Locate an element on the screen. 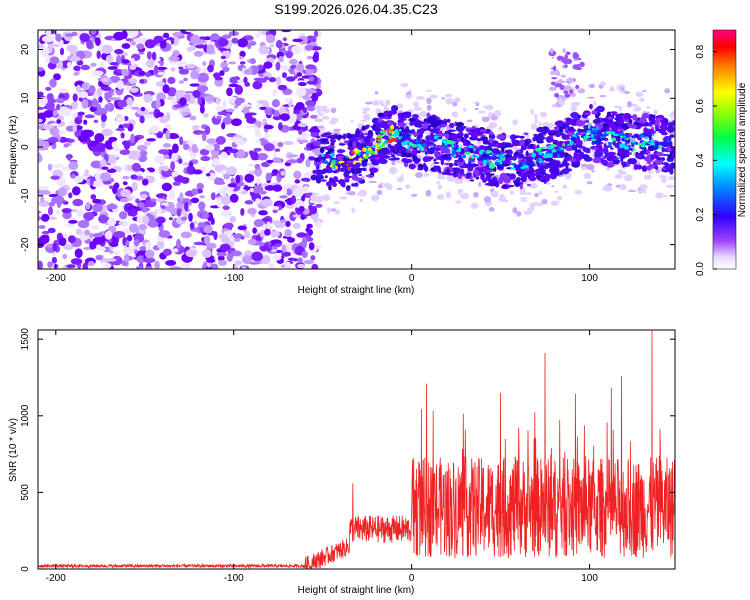 This screenshot has height=600, width=750. y-tick-label: 1000 is located at coordinates (25, 415).